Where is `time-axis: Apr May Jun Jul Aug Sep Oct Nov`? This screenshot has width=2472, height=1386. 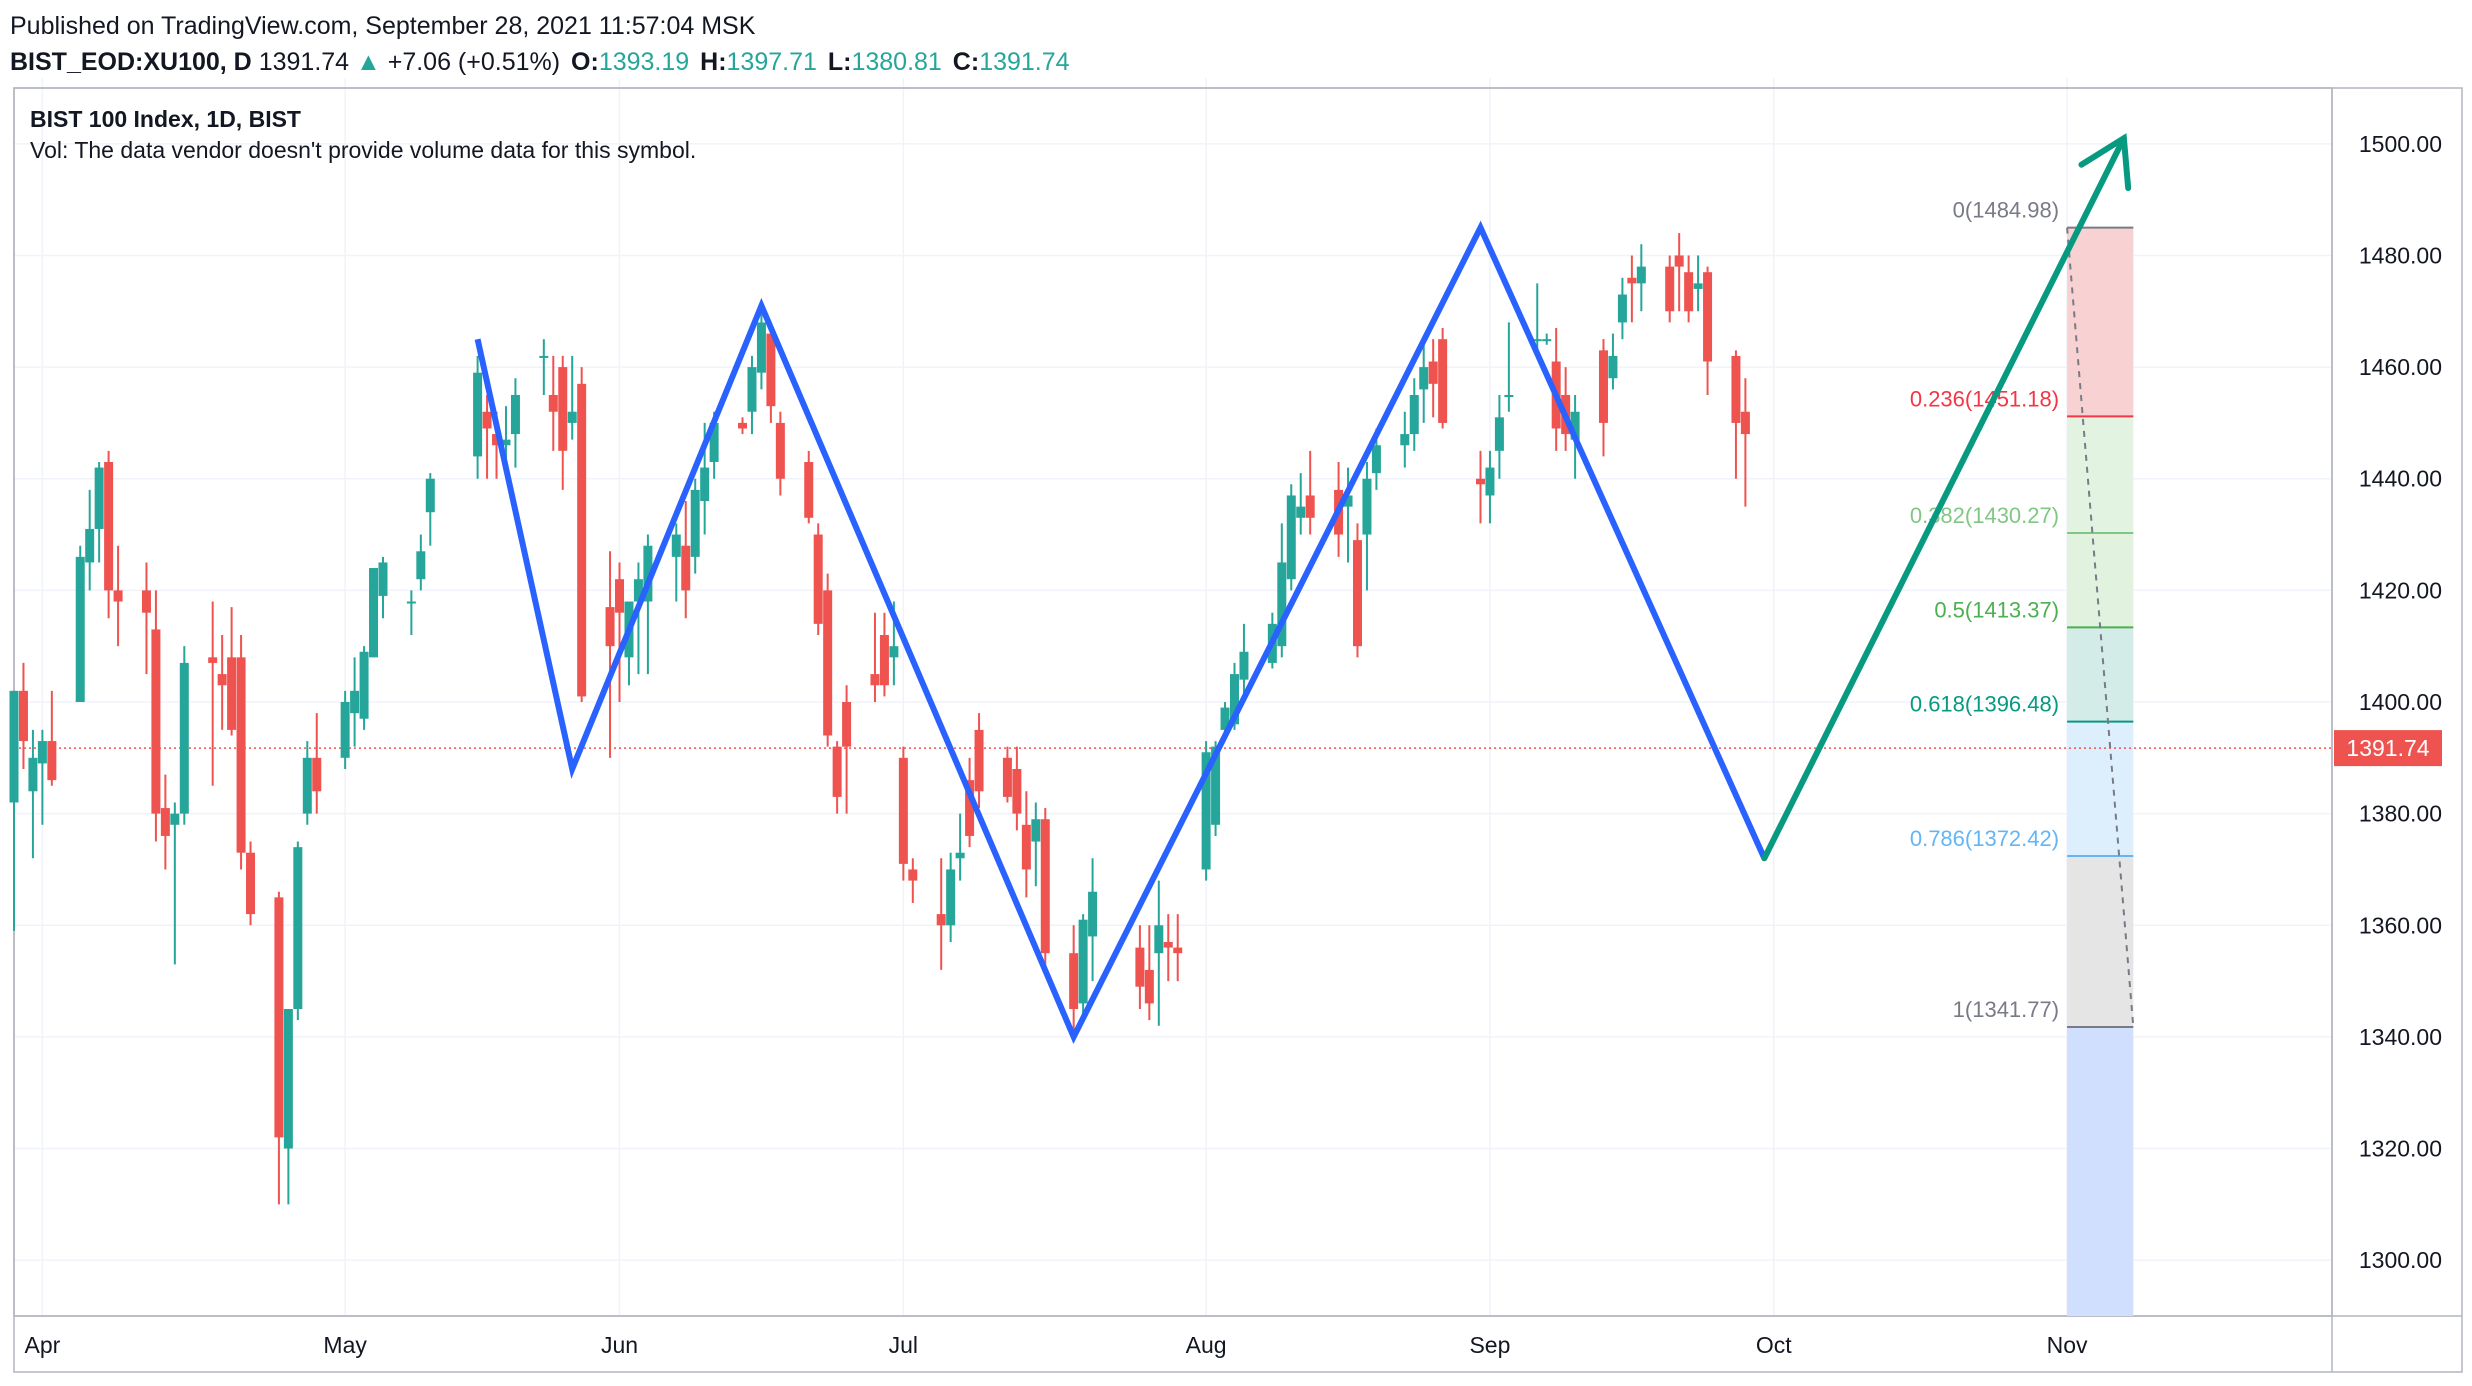
time-axis: Apr May Jun Jul Aug Sep Oct Nov is located at coordinates (1056, 1345).